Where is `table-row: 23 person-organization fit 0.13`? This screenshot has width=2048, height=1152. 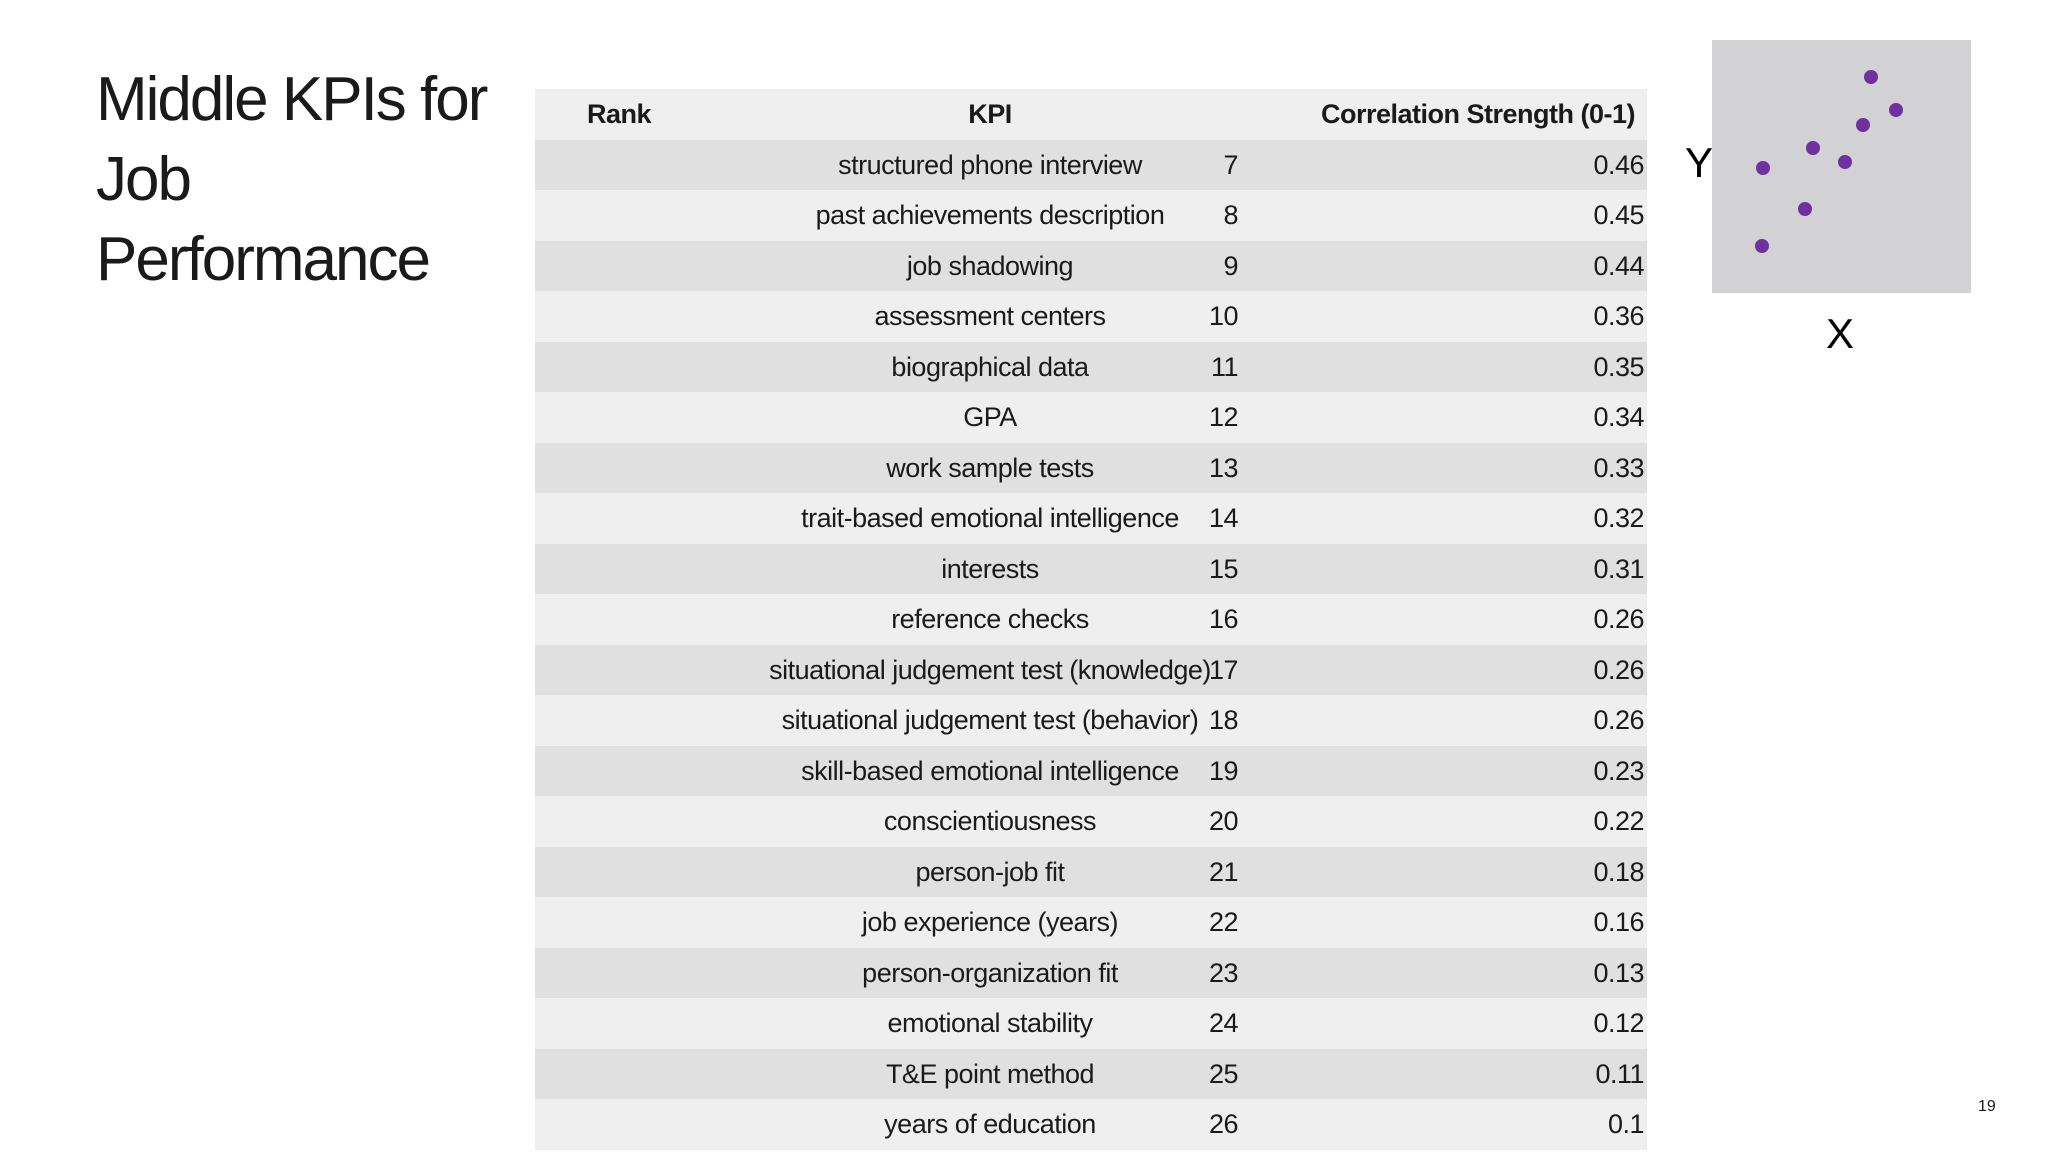
table-row: 23 person-organization fit 0.13 is located at coordinates (1091, 972).